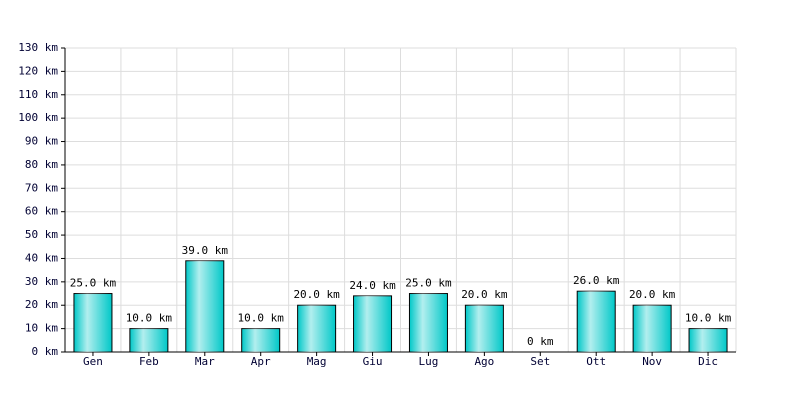 This screenshot has width=800, height=400. I want to click on value-label: 39.0 km, so click(205, 250).